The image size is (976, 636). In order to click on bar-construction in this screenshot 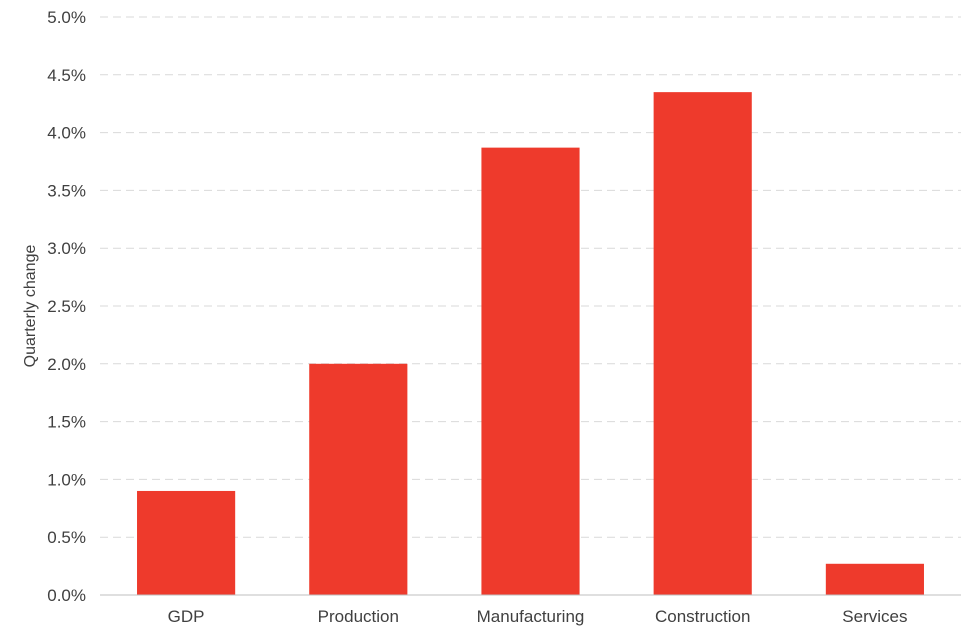, I will do `click(702, 343)`.